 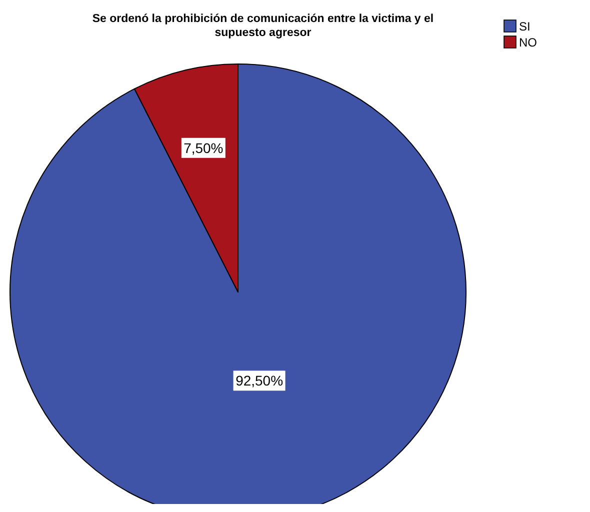 I want to click on legend-label: SI, so click(x=524, y=27).